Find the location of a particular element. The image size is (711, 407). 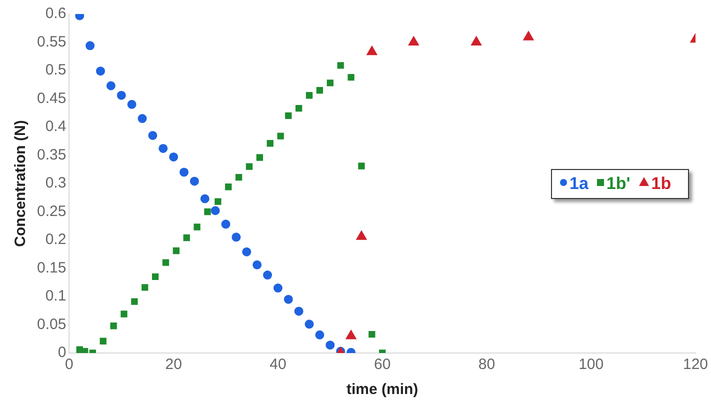

x-tick-label: 120 is located at coordinates (695, 365).